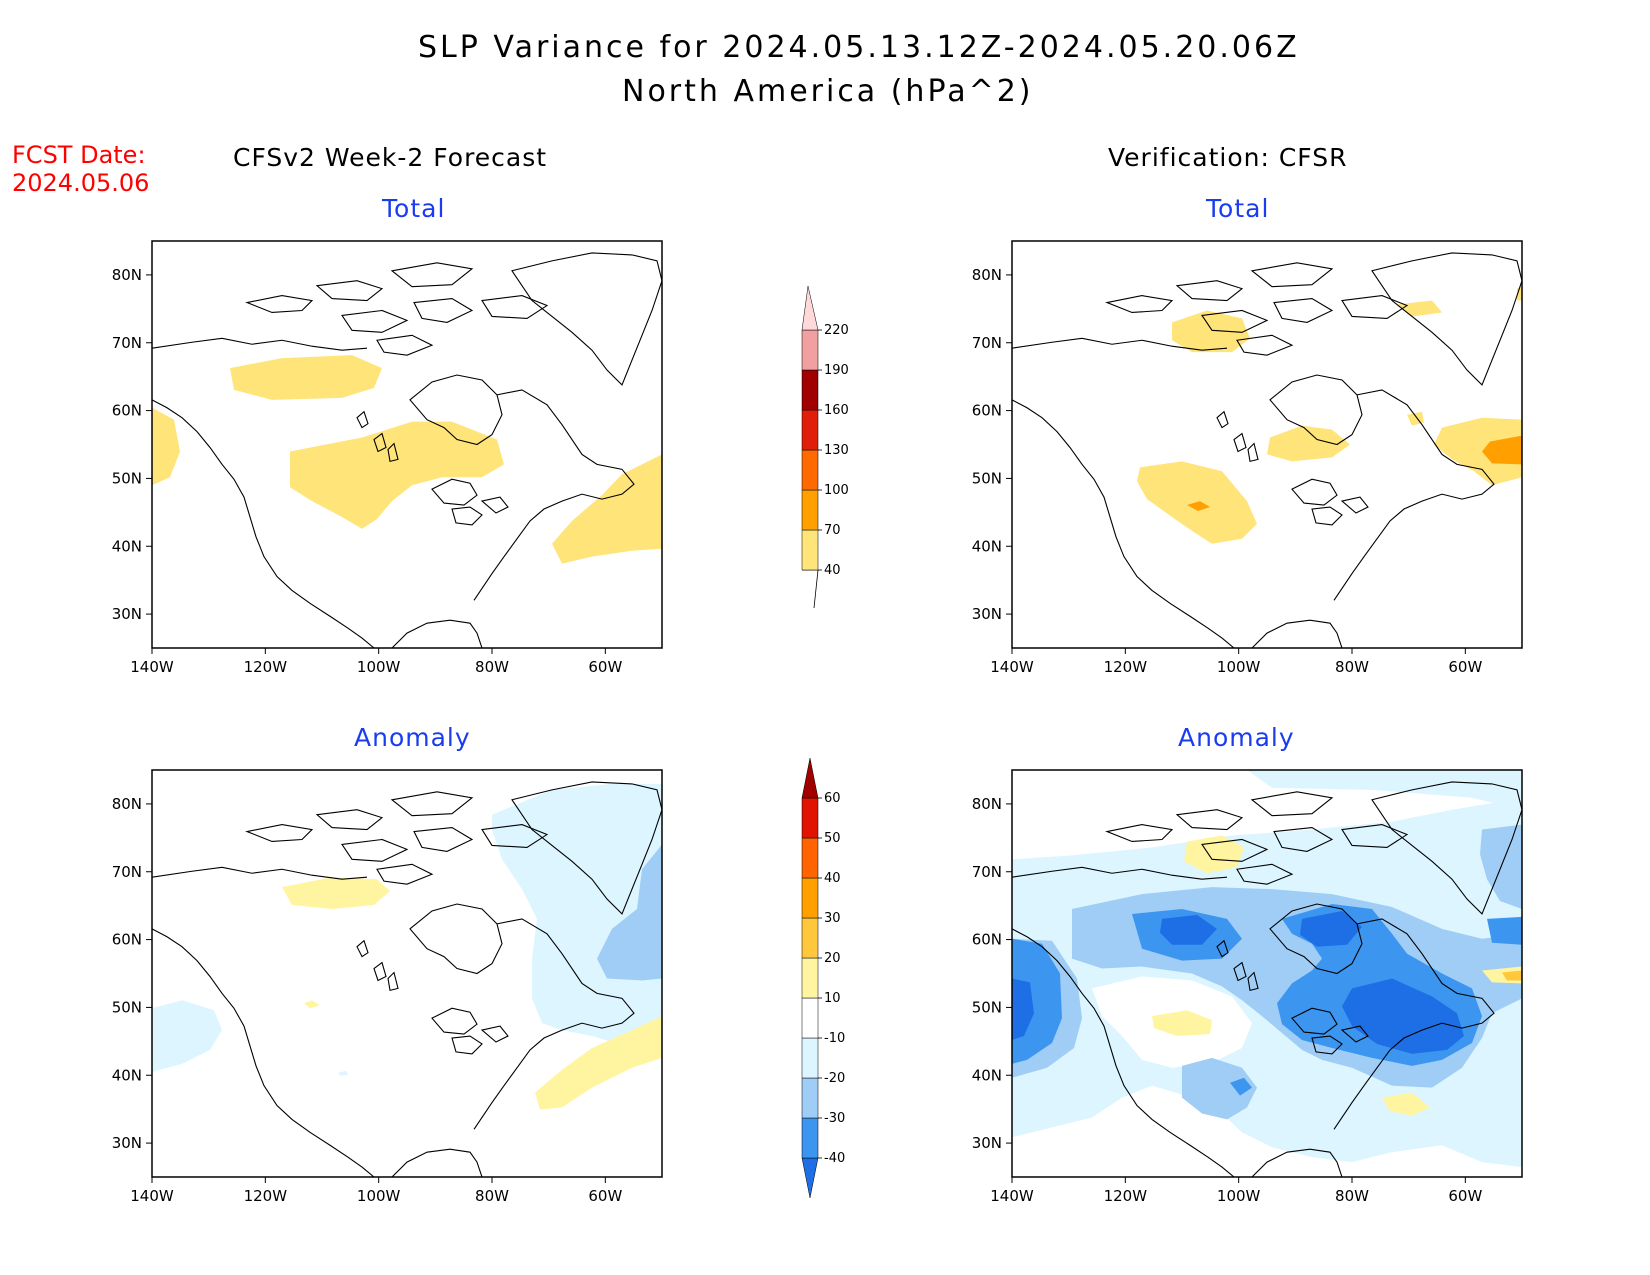  What do you see at coordinates (832, 958) in the screenshot?
I see `colorbar-anomaly-label: 20` at bounding box center [832, 958].